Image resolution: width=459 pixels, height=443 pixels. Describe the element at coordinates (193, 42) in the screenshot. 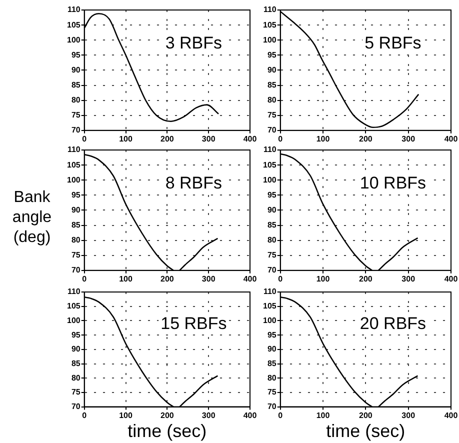

I see `annotation: 3 RBFs` at that location.